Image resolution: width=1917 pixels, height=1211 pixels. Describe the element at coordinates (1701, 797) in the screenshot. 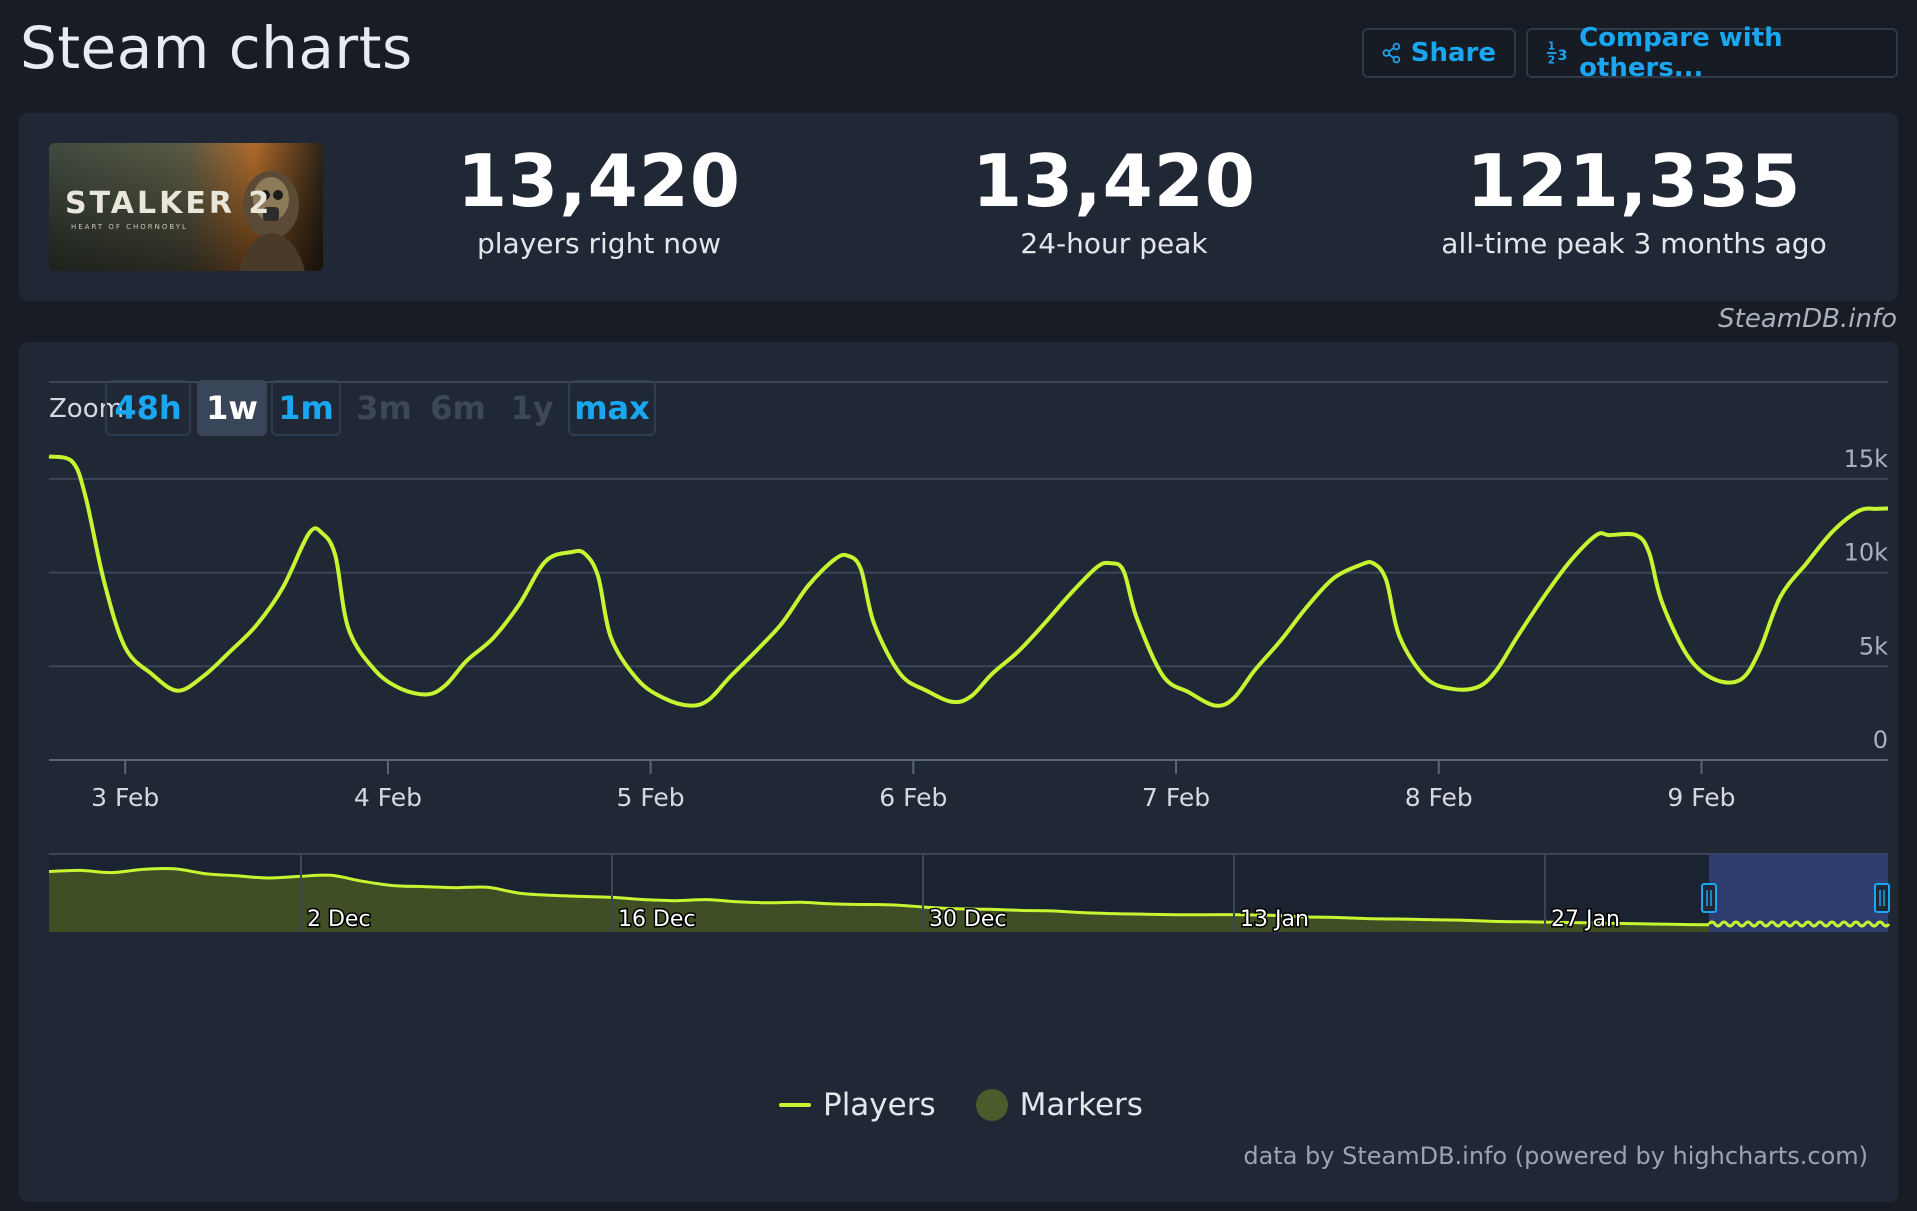

I see `x-tick-label: 9 Feb` at that location.